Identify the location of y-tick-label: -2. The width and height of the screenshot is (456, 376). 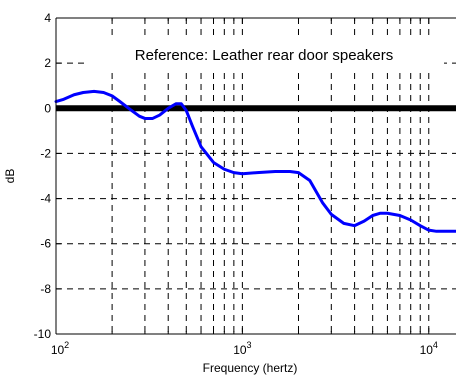
(45, 153).